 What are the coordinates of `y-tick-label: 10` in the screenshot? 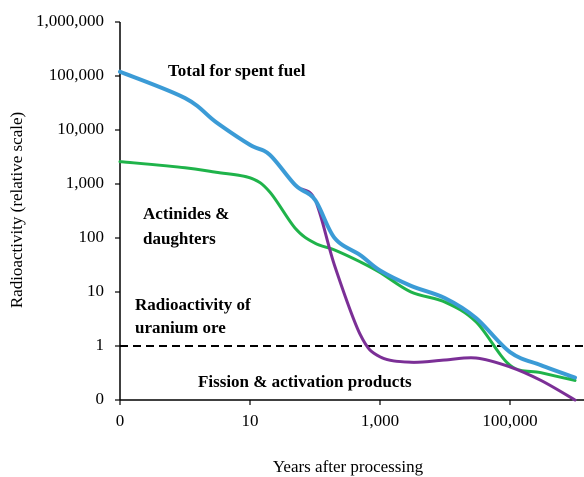 It's located at (95, 290).